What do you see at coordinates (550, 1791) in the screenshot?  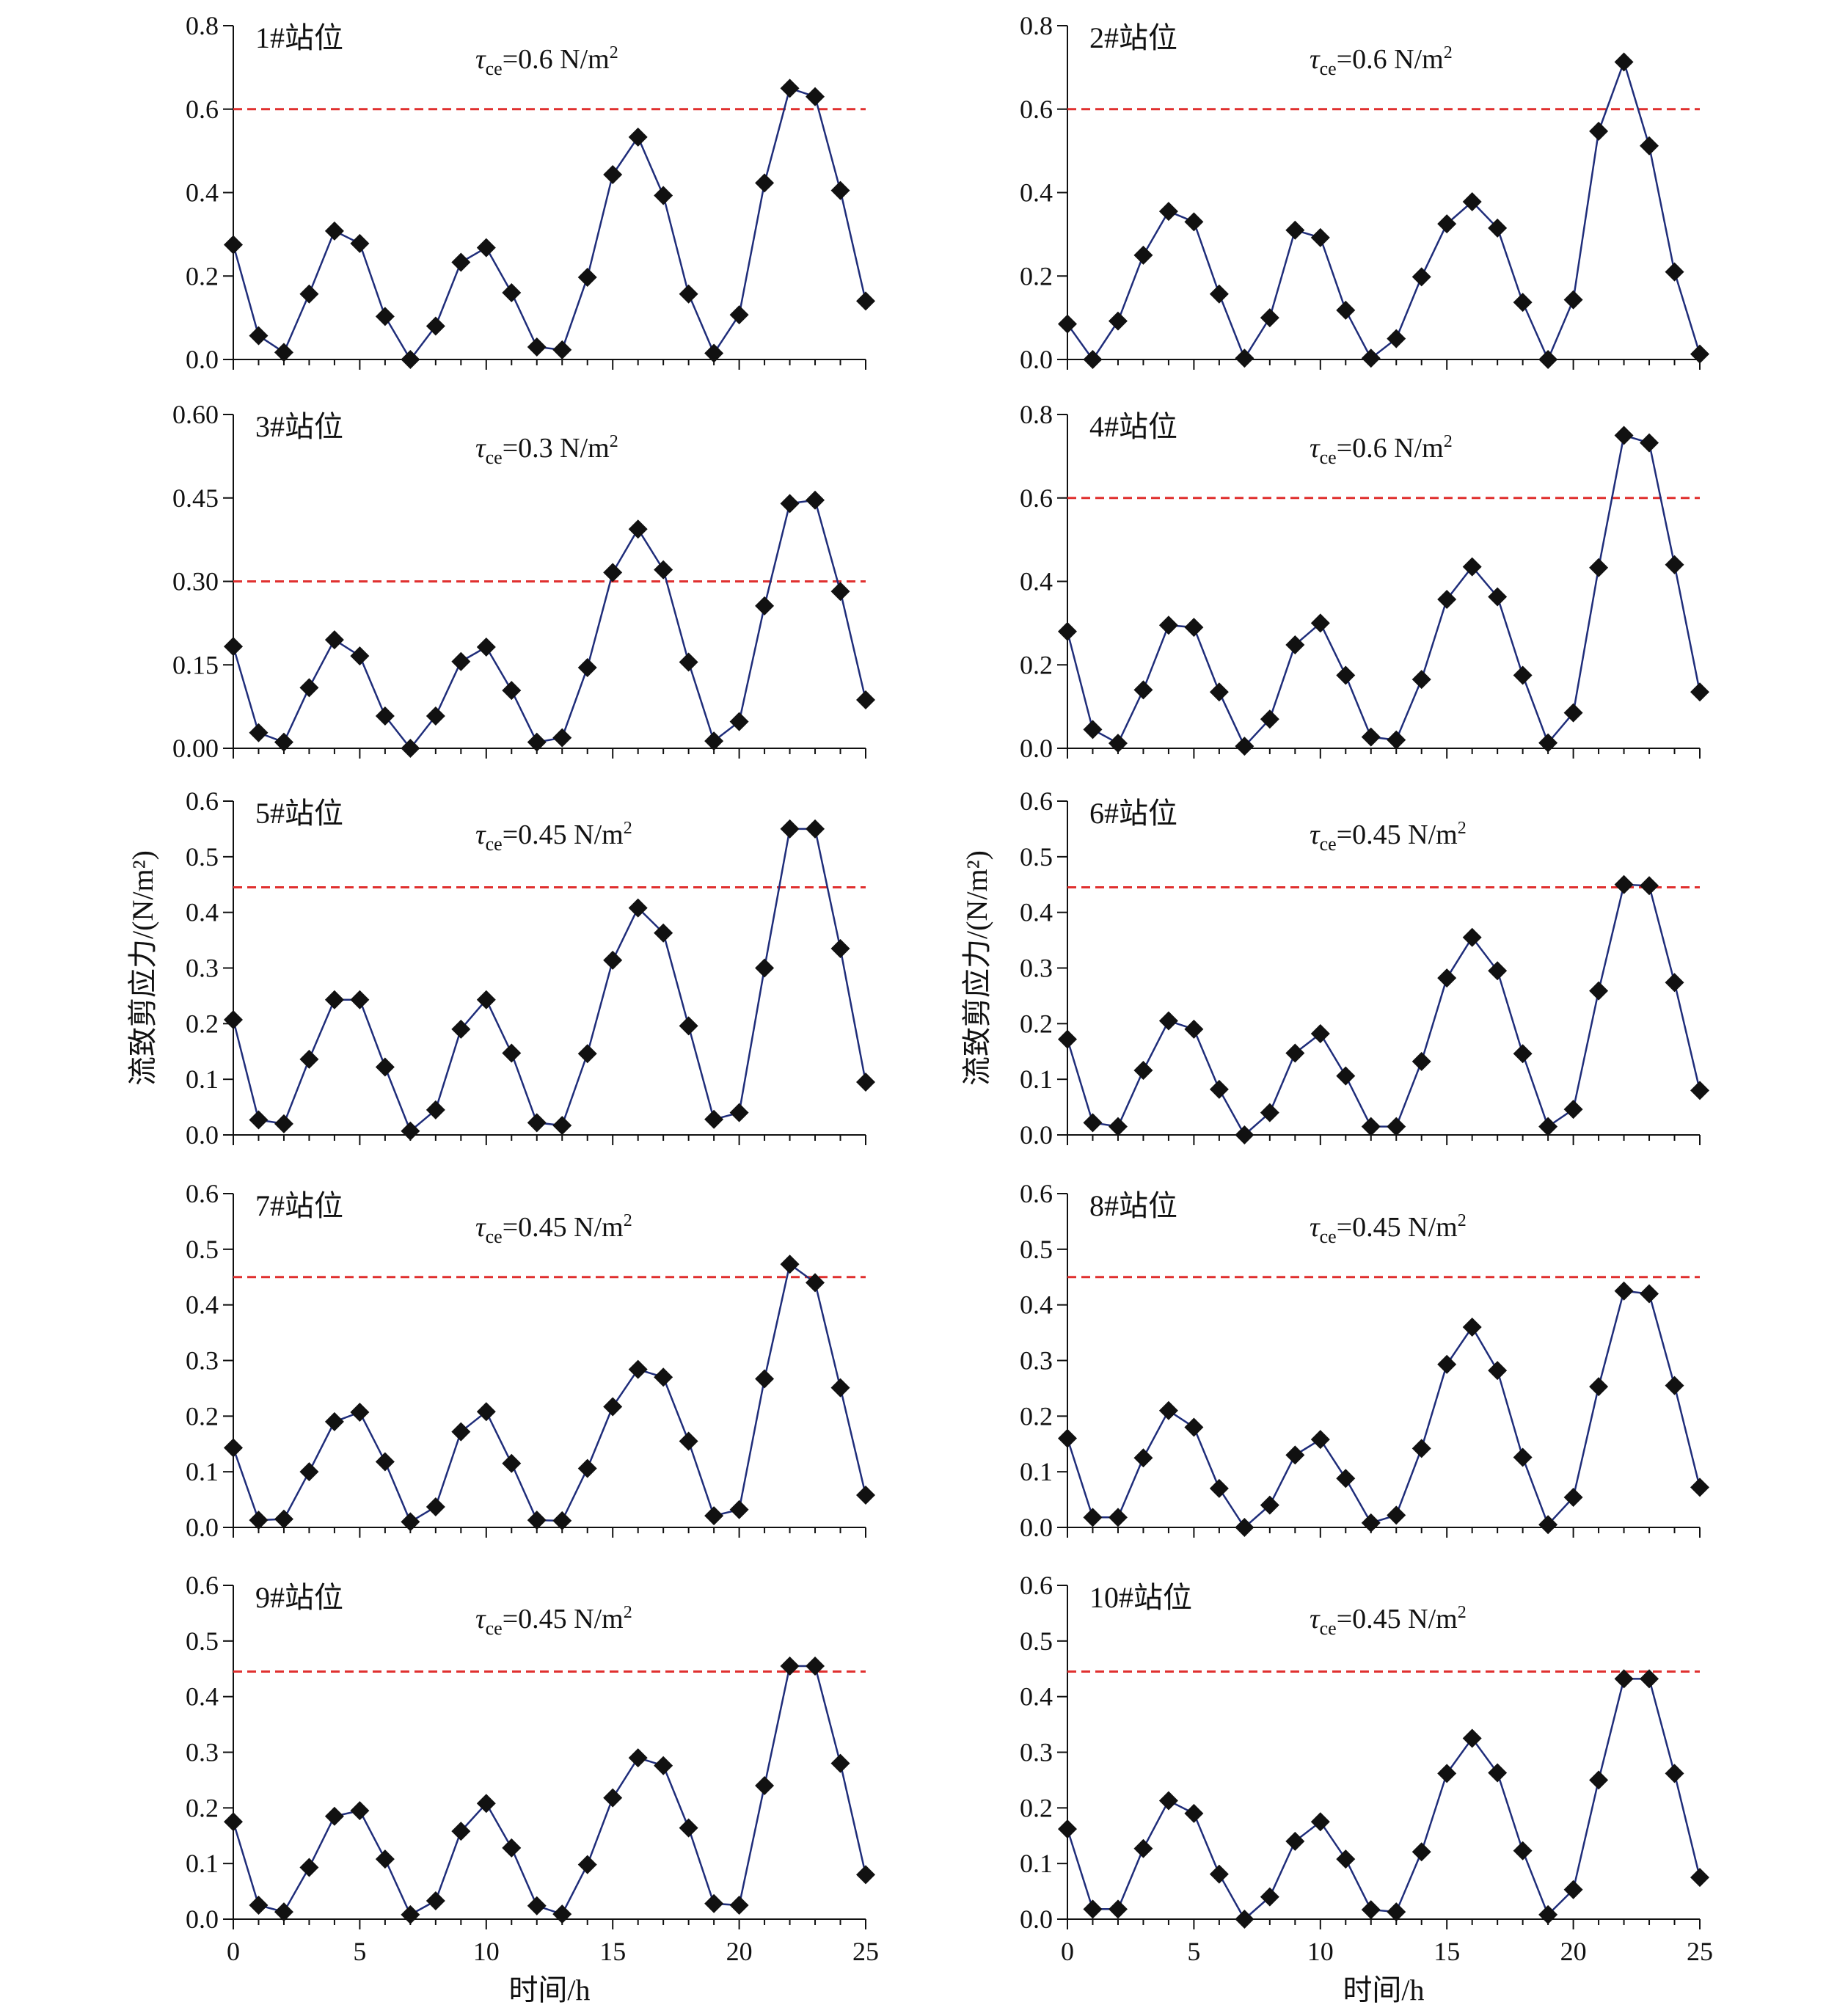 I see `series-line` at bounding box center [550, 1791].